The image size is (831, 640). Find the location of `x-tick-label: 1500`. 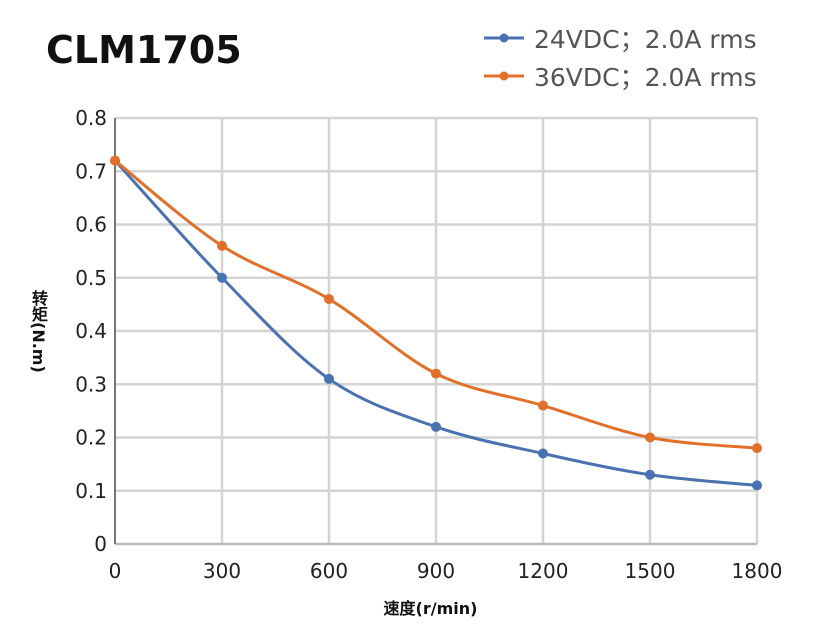

x-tick-label: 1500 is located at coordinates (650, 571).